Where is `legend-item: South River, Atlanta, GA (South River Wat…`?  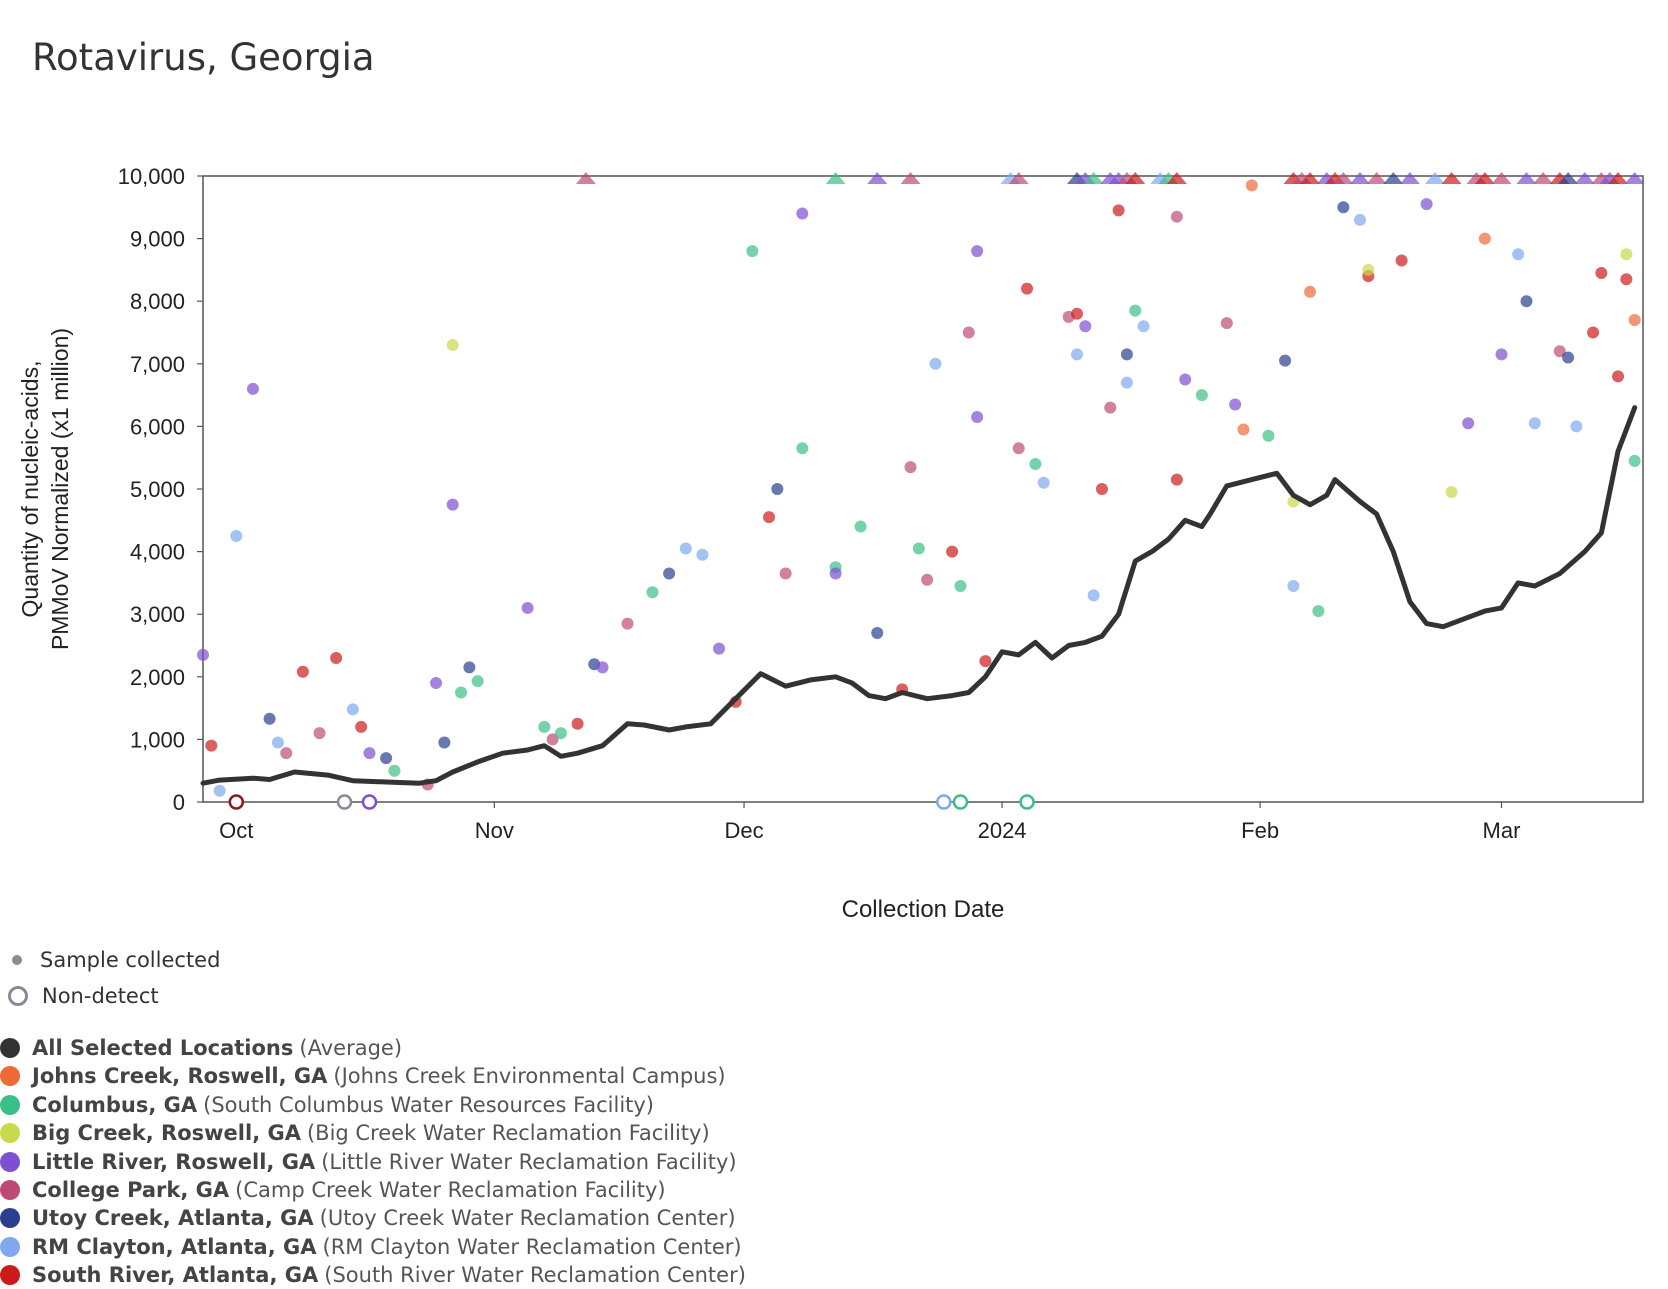 legend-item: South River, Atlanta, GA (South River Wat… is located at coordinates (373, 1275).